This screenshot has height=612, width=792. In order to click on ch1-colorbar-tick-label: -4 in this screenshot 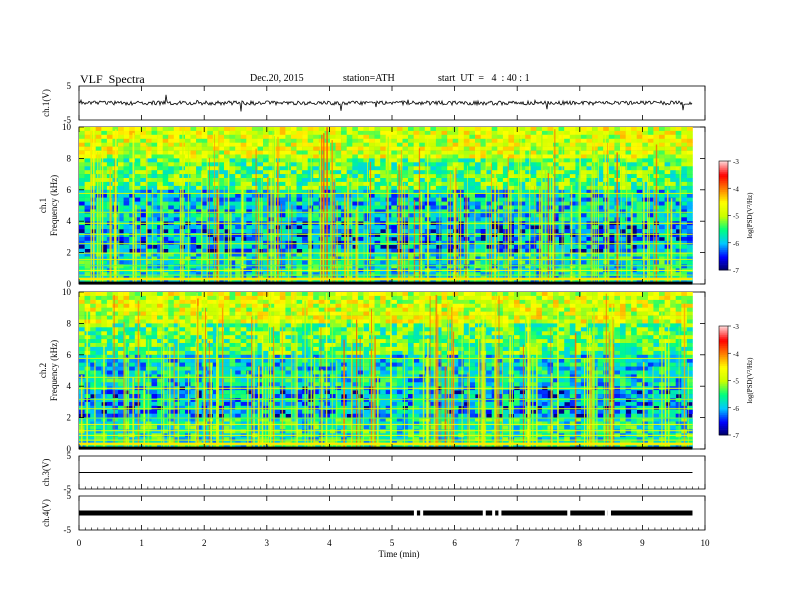, I will do `click(736, 189)`.